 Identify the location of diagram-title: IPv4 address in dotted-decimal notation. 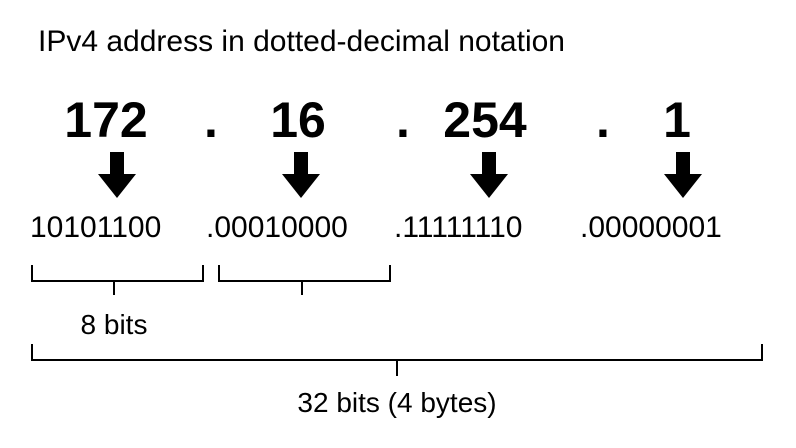
(301, 41).